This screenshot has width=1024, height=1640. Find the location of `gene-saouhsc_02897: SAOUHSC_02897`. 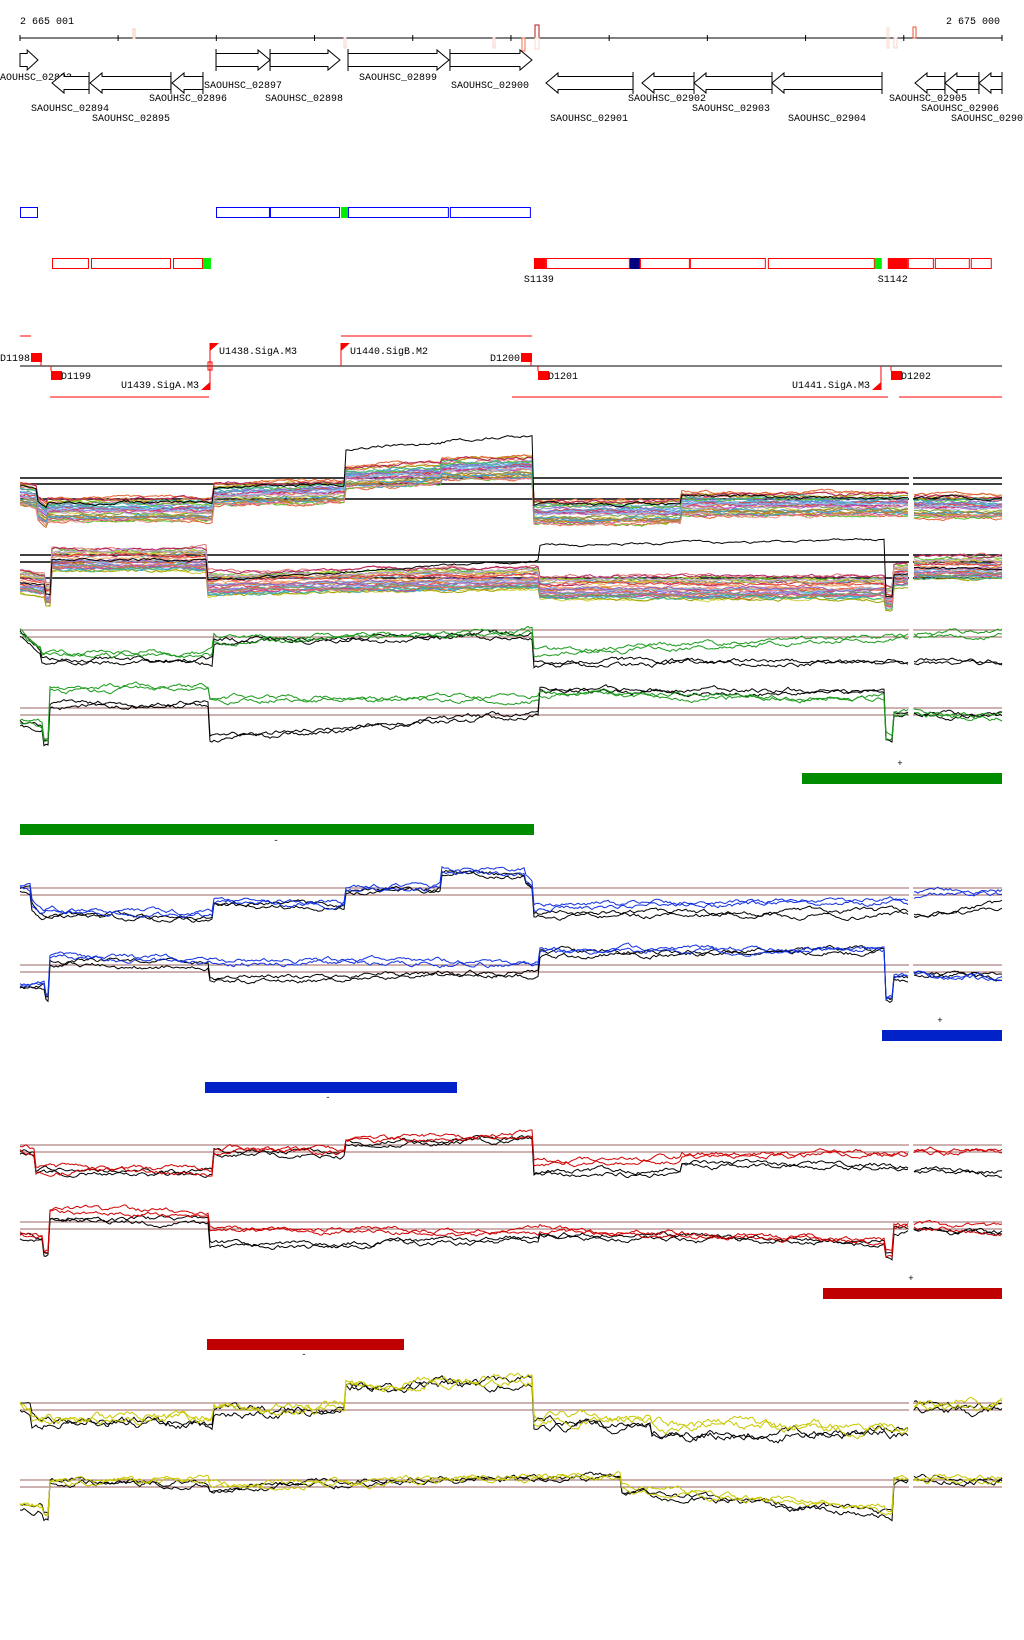

gene-saouhsc_02897: SAOUHSC_02897 is located at coordinates (243, 70).